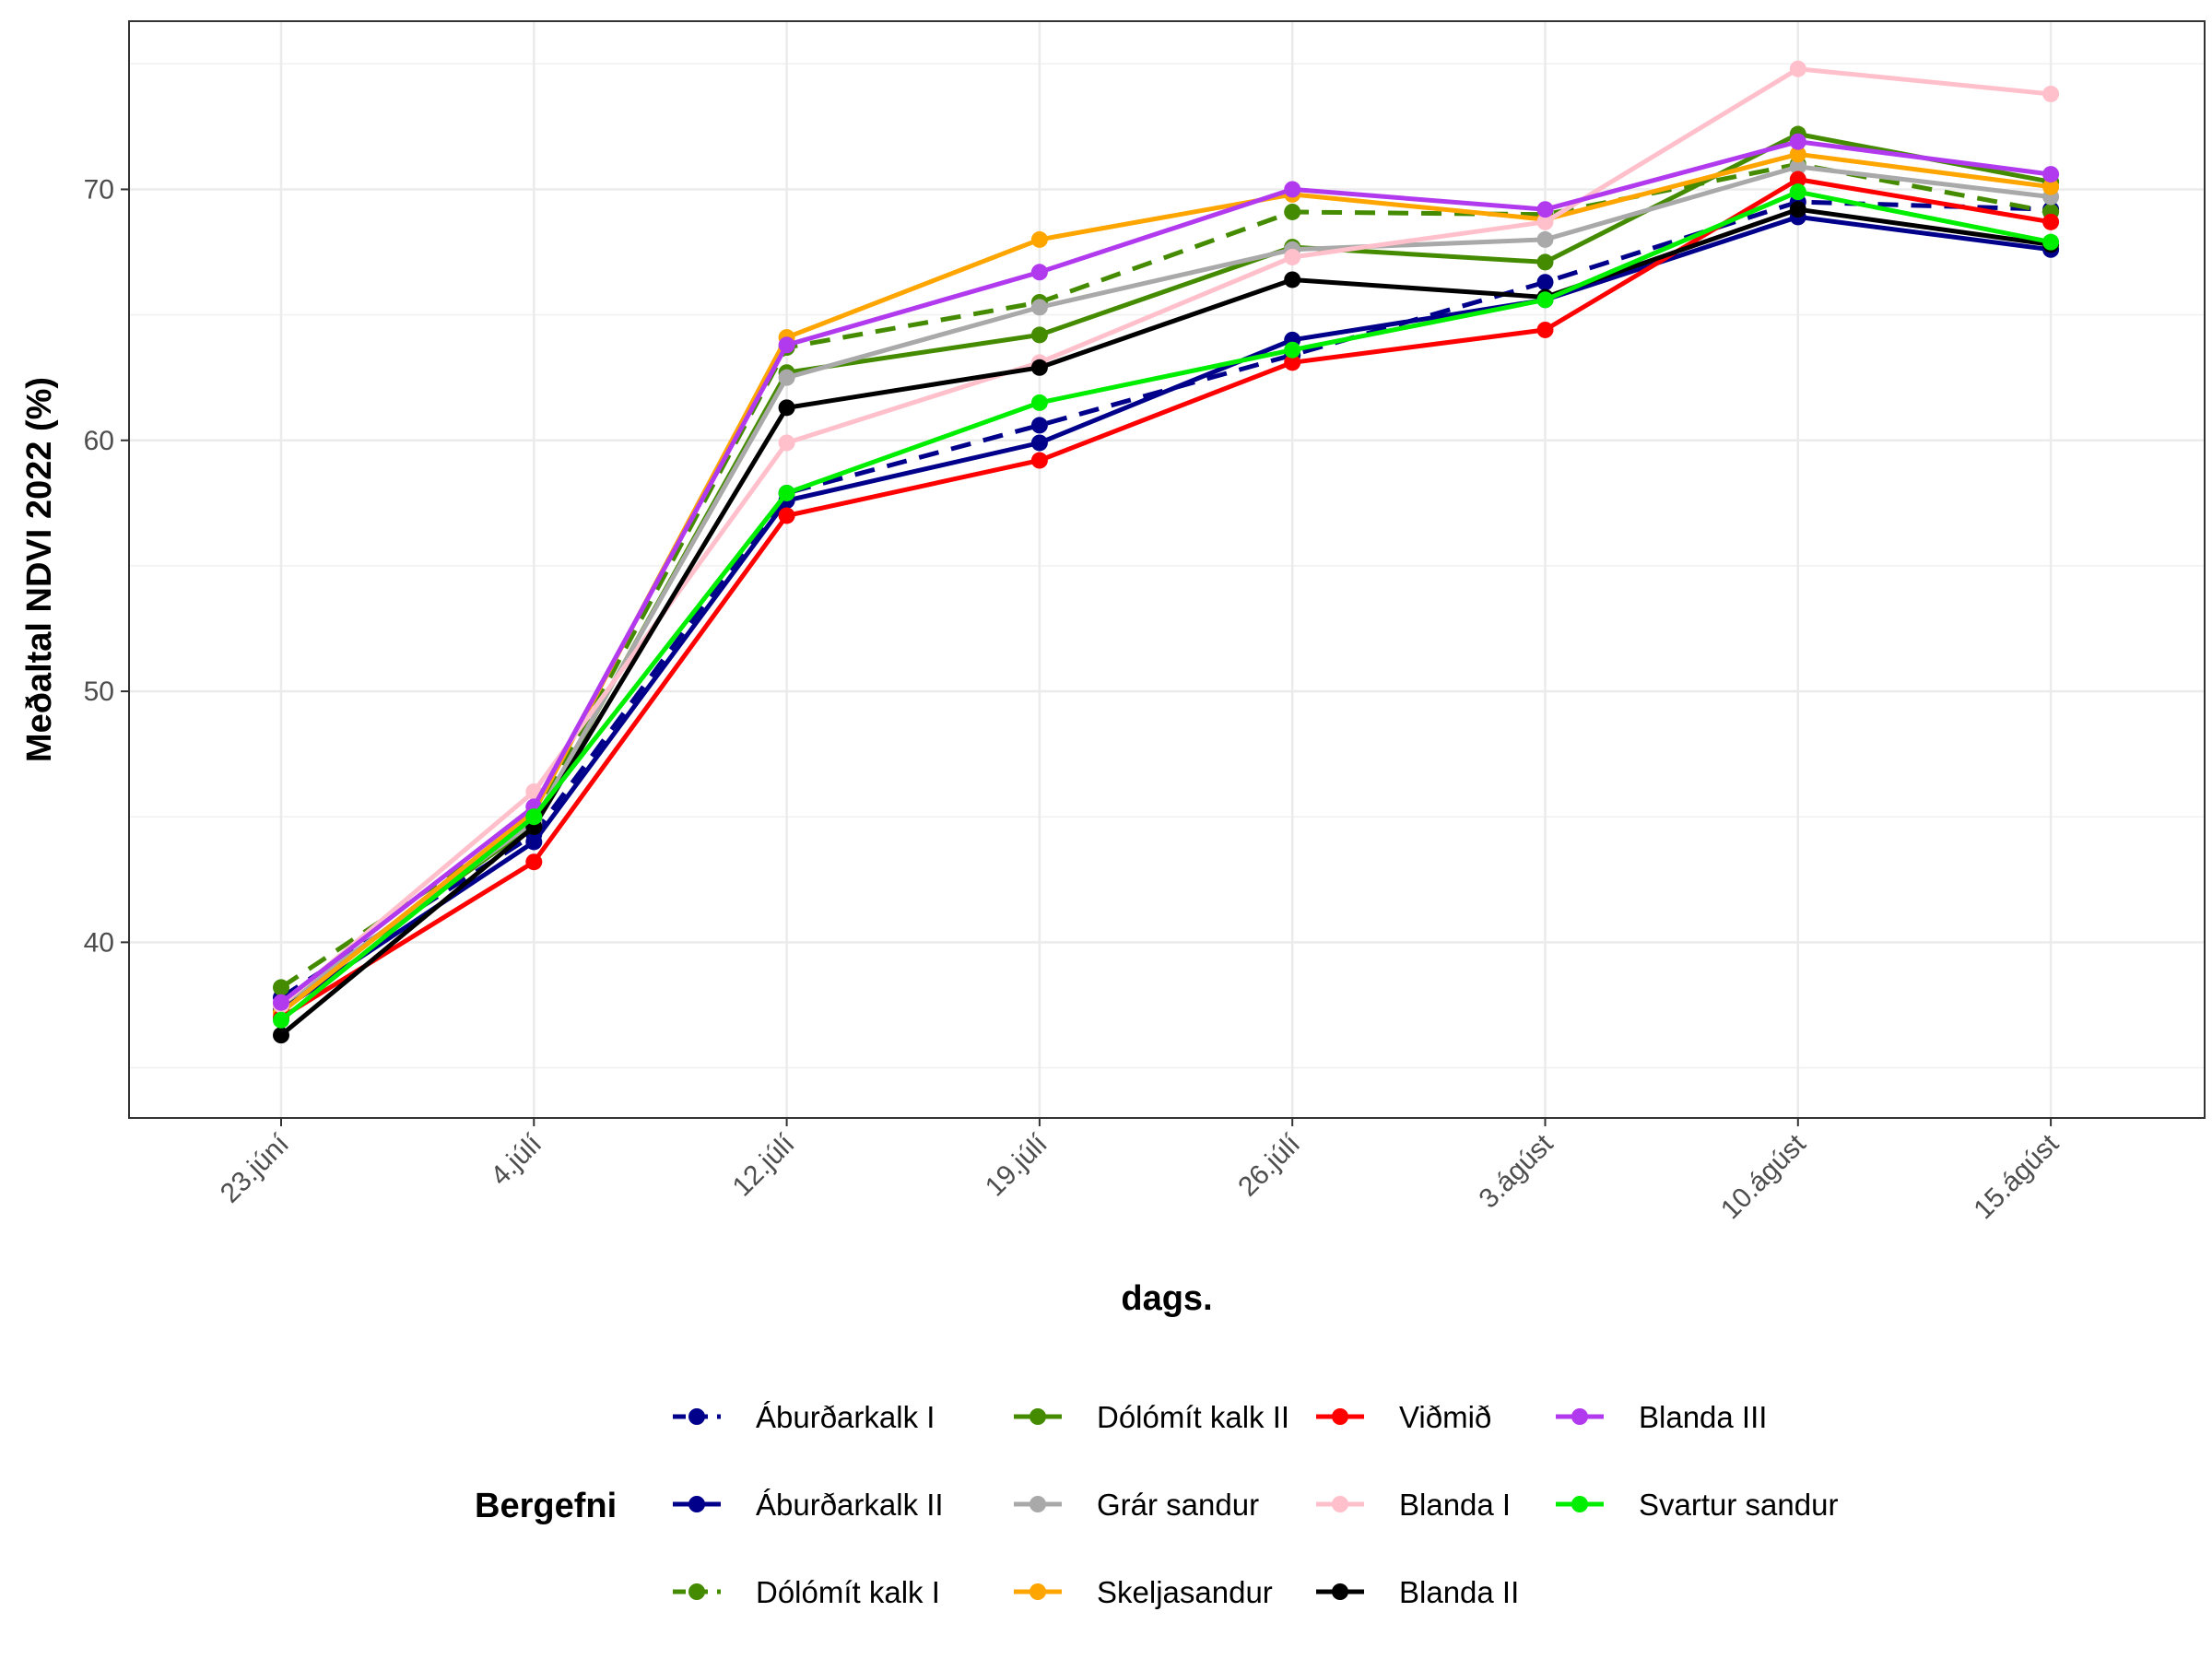 Image resolution: width=2212 pixels, height=1659 pixels. I want to click on x-tick-label: 3.ágúst, so click(1516, 1171).